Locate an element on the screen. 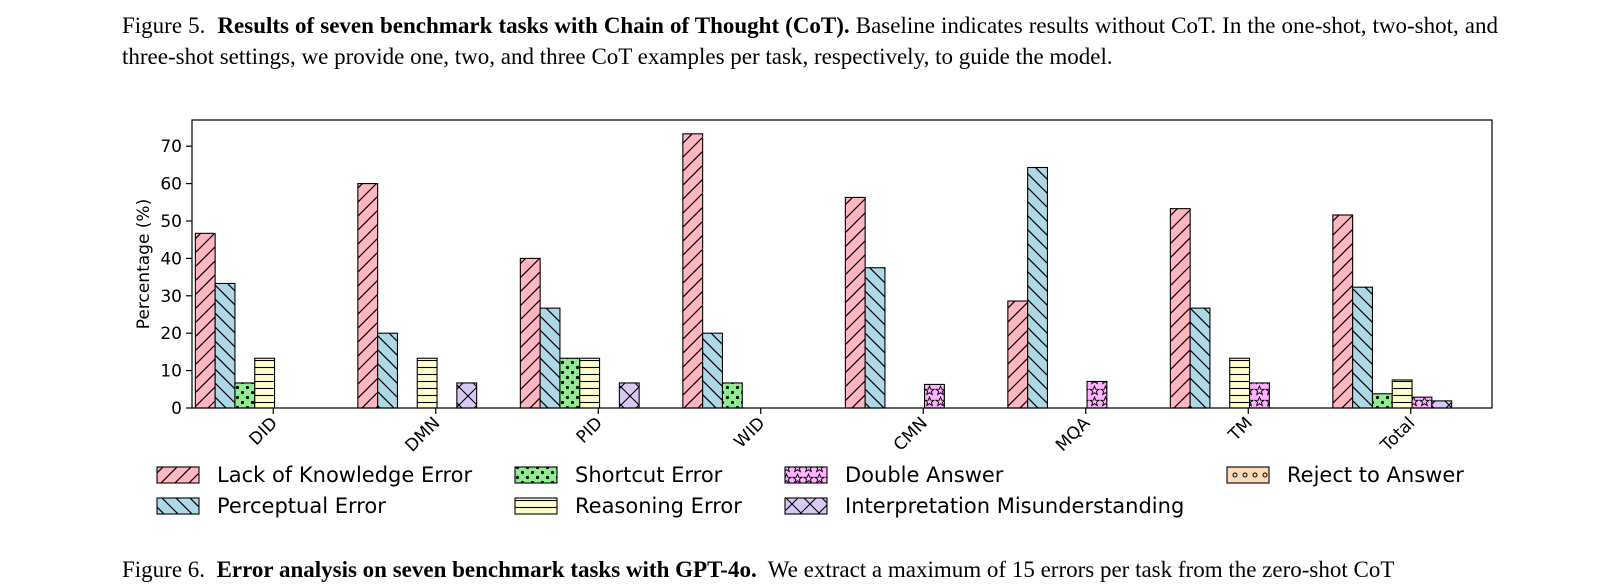 The width and height of the screenshot is (1618, 585). x-tick-label: TM is located at coordinates (1240, 429).